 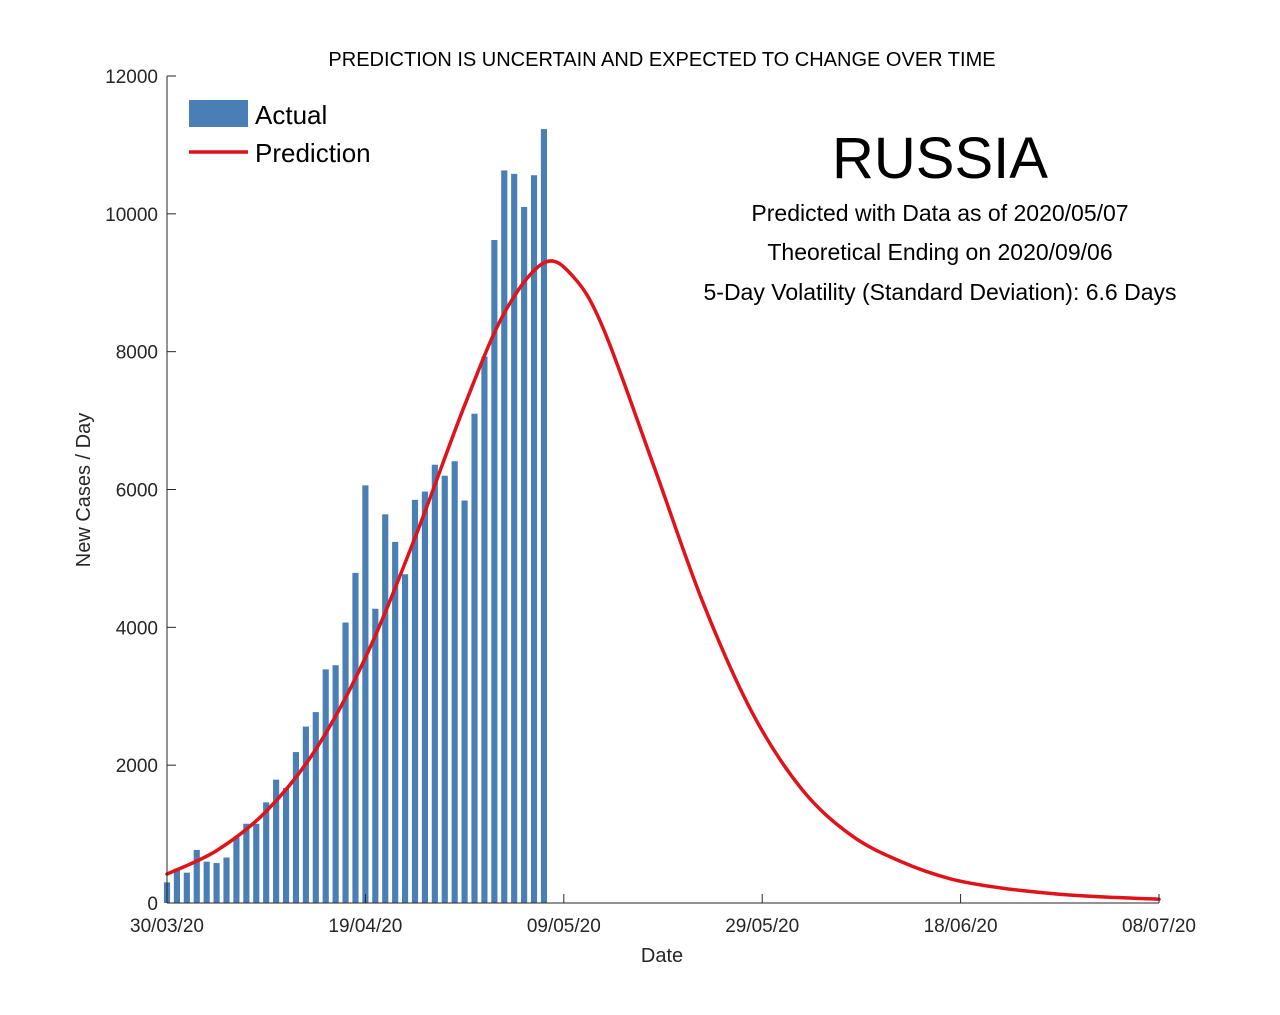 What do you see at coordinates (762, 926) in the screenshot?
I see `x-tick-label: 29/05/20` at bounding box center [762, 926].